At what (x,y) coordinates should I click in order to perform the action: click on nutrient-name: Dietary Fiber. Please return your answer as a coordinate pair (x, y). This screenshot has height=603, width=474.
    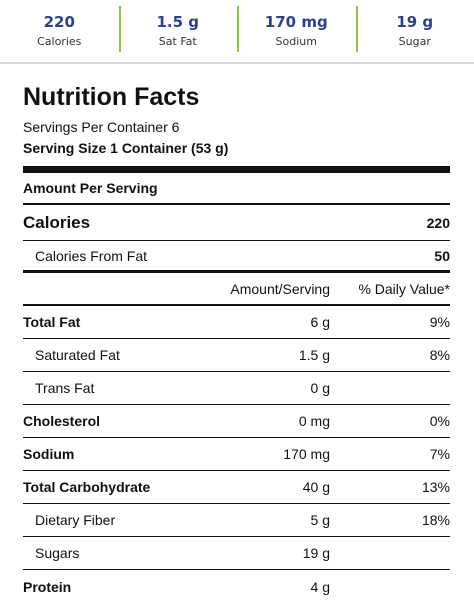
    Looking at the image, I should click on (118, 520).